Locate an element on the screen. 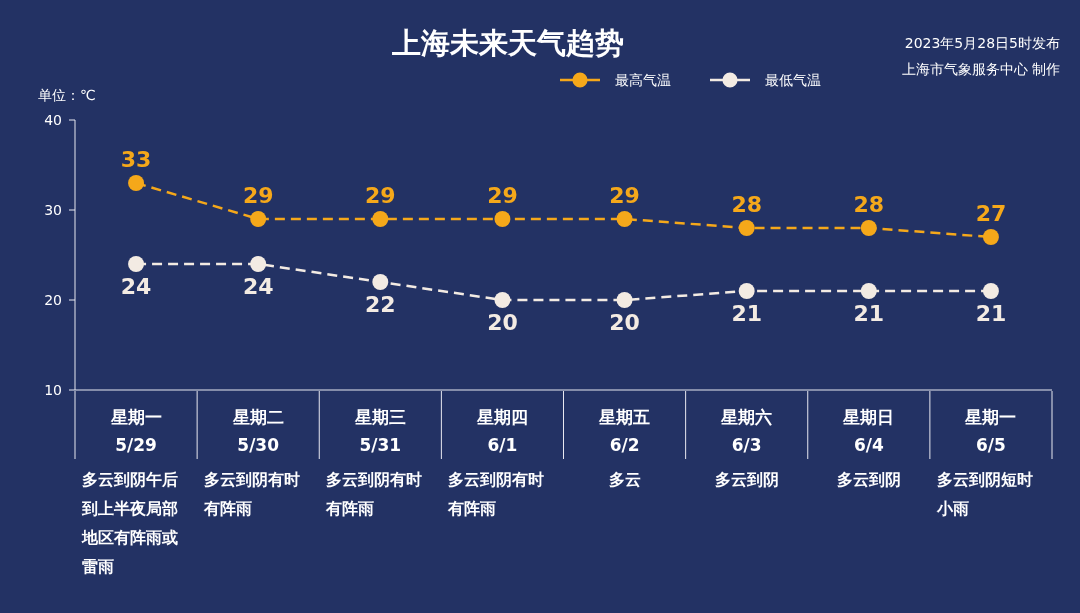  y-tick-label: 30 is located at coordinates (53, 210).